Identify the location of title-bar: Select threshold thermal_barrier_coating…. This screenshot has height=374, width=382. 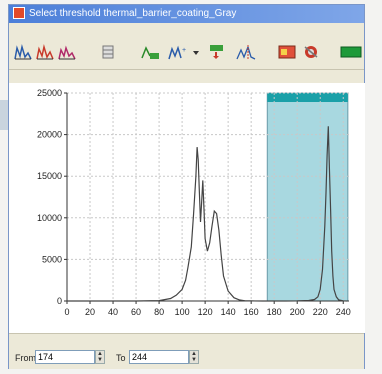
(186, 14).